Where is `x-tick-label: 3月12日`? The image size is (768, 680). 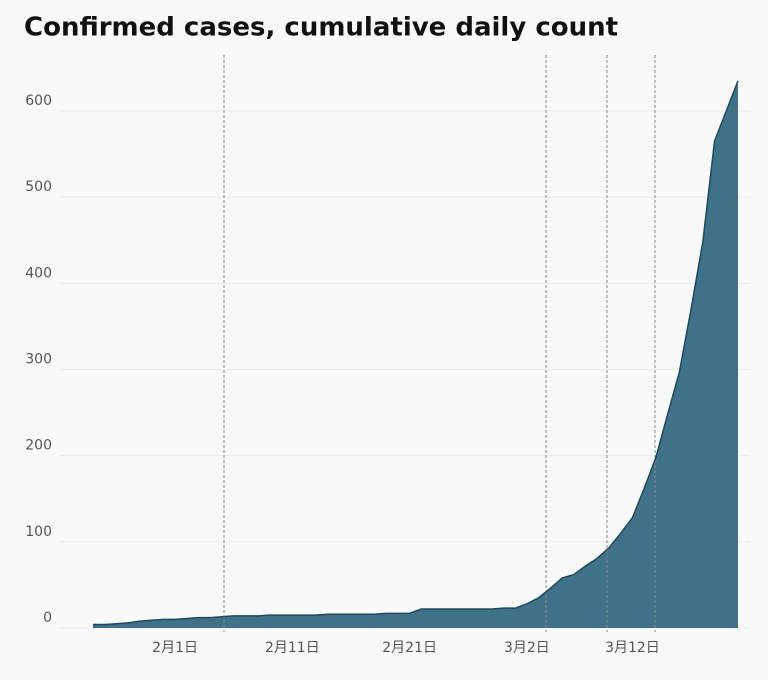
x-tick-label: 3月12日 is located at coordinates (632, 648).